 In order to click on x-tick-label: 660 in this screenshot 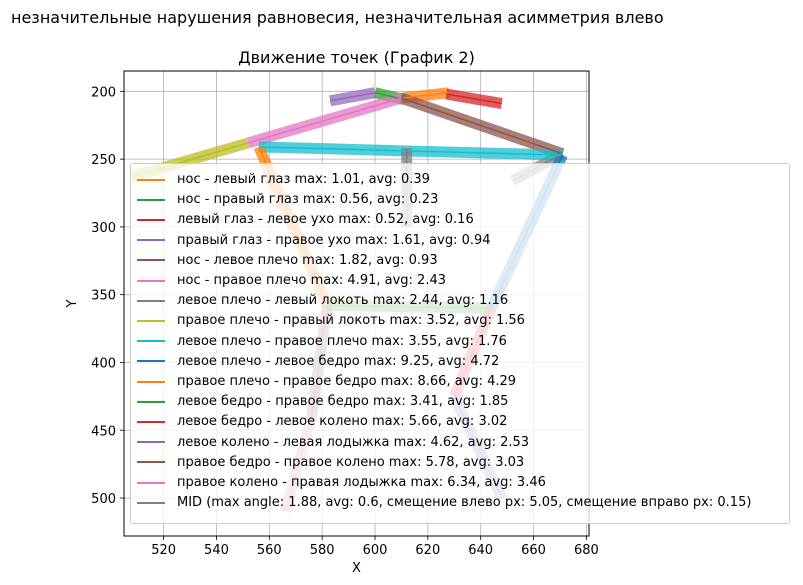, I will do `click(533, 550)`.